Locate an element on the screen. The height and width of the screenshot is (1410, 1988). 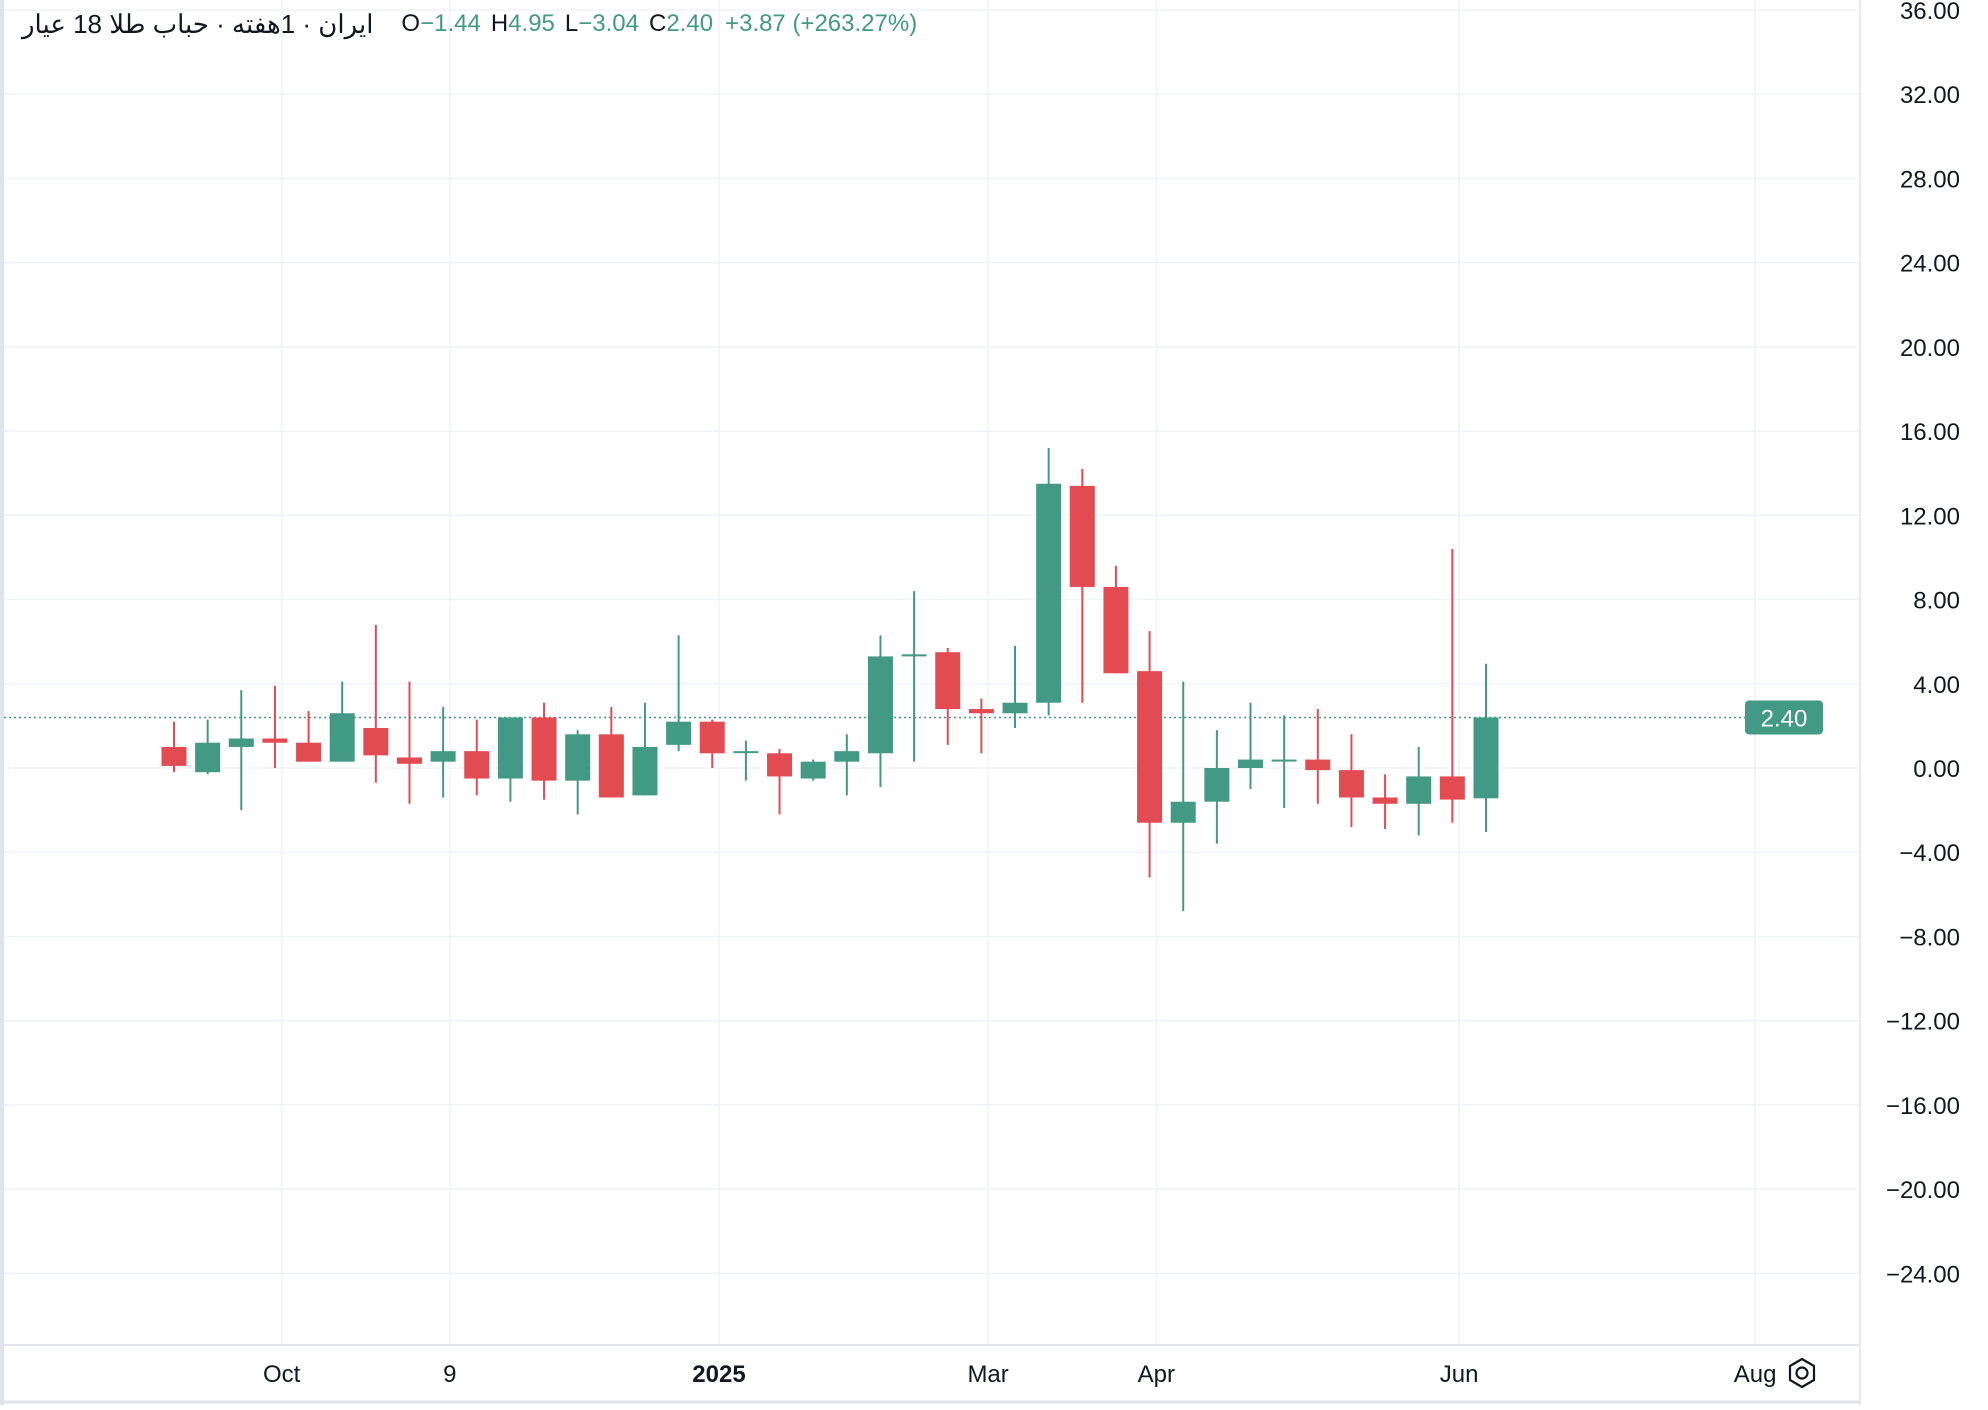
open-value: −1.44 is located at coordinates (450, 23).